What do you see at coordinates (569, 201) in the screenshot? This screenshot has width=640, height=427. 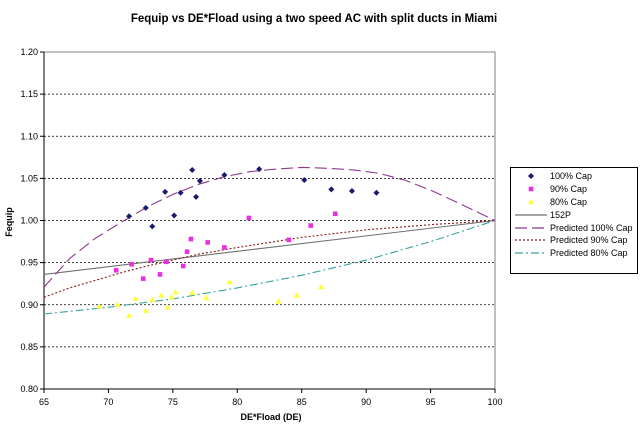 I see `legend-label: 80% Cap` at bounding box center [569, 201].